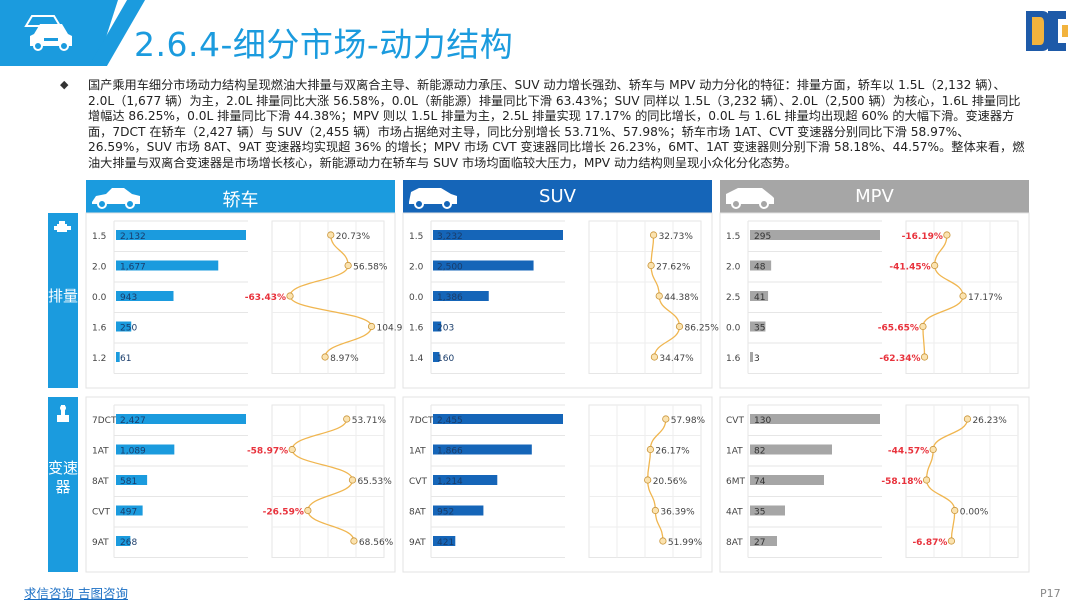 Image resolution: width=1080 pixels, height=607 pixels. Describe the element at coordinates (898, 329) in the screenshot. I see `growth-label: -65.65%` at that location.